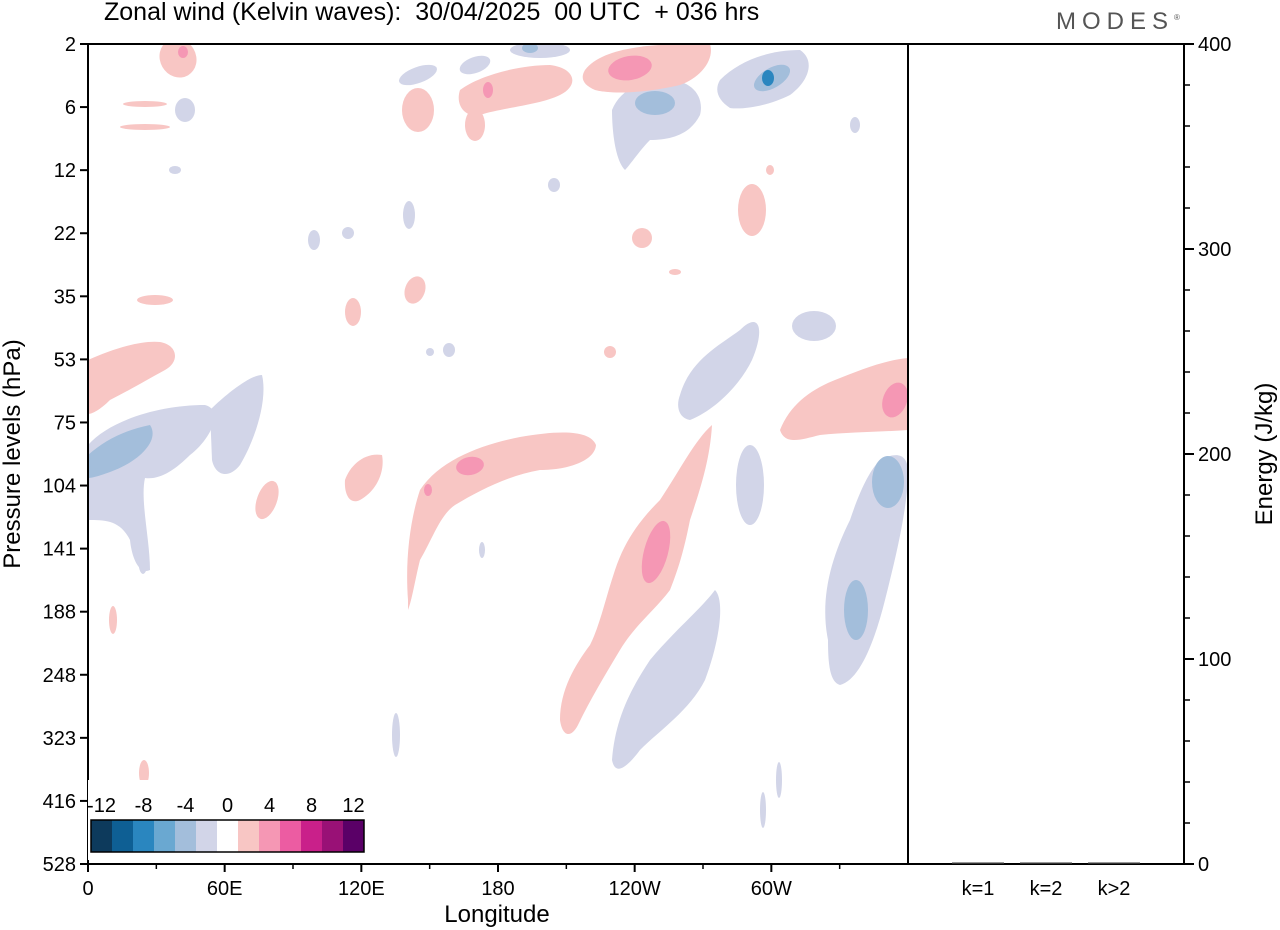 The width and height of the screenshot is (1280, 930). Describe the element at coordinates (1046, 889) in the screenshot. I see `energy-bar-label: k=2` at that location.